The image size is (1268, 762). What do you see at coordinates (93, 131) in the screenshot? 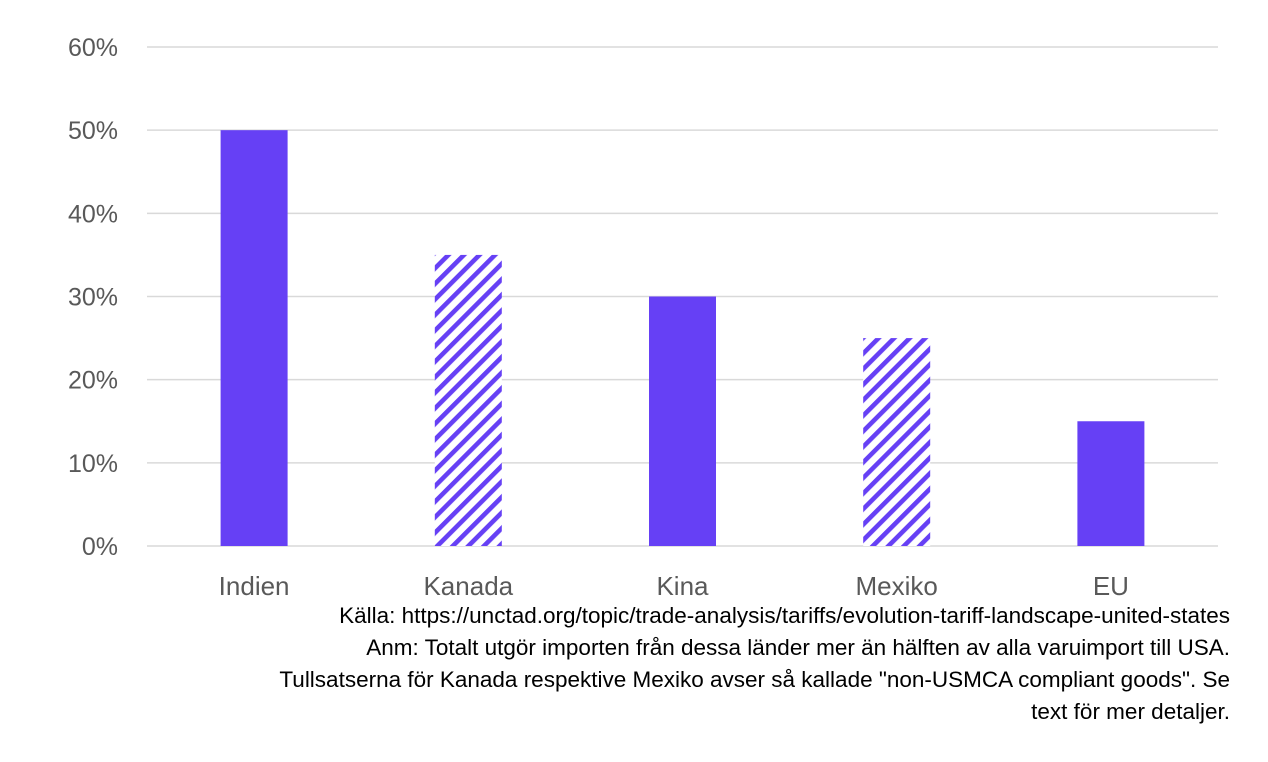
I see `y-tick-label: 50%` at bounding box center [93, 131].